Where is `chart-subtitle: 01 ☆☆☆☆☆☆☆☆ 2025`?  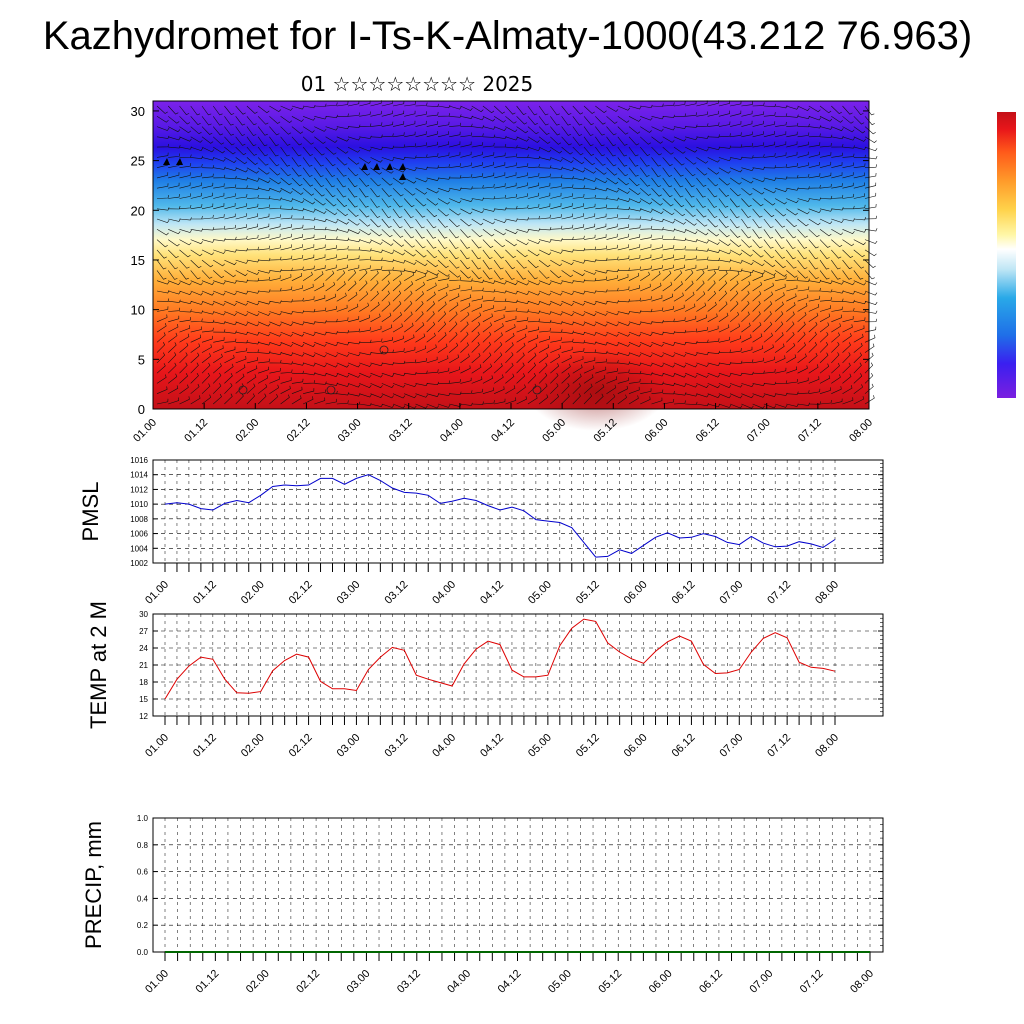 chart-subtitle: 01 ☆☆☆☆☆☆☆☆ 2025 is located at coordinates (417, 84).